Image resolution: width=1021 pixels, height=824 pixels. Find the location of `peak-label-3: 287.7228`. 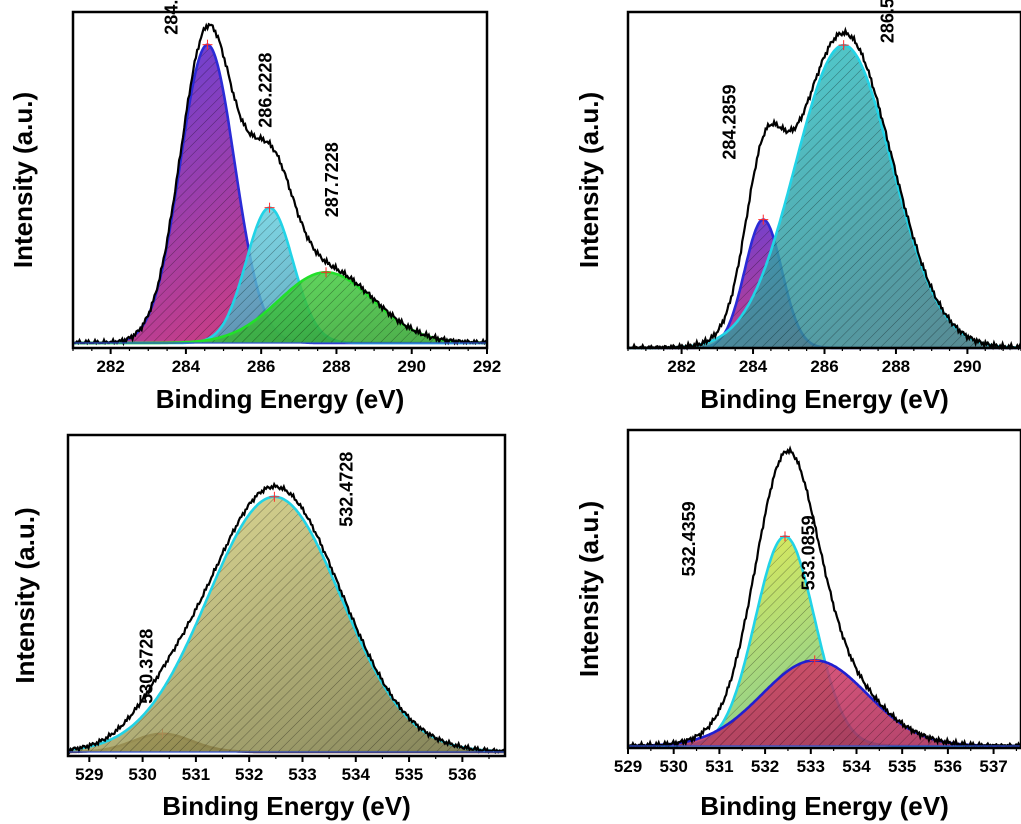

peak-label-3: 287.7228 is located at coordinates (332, 179).